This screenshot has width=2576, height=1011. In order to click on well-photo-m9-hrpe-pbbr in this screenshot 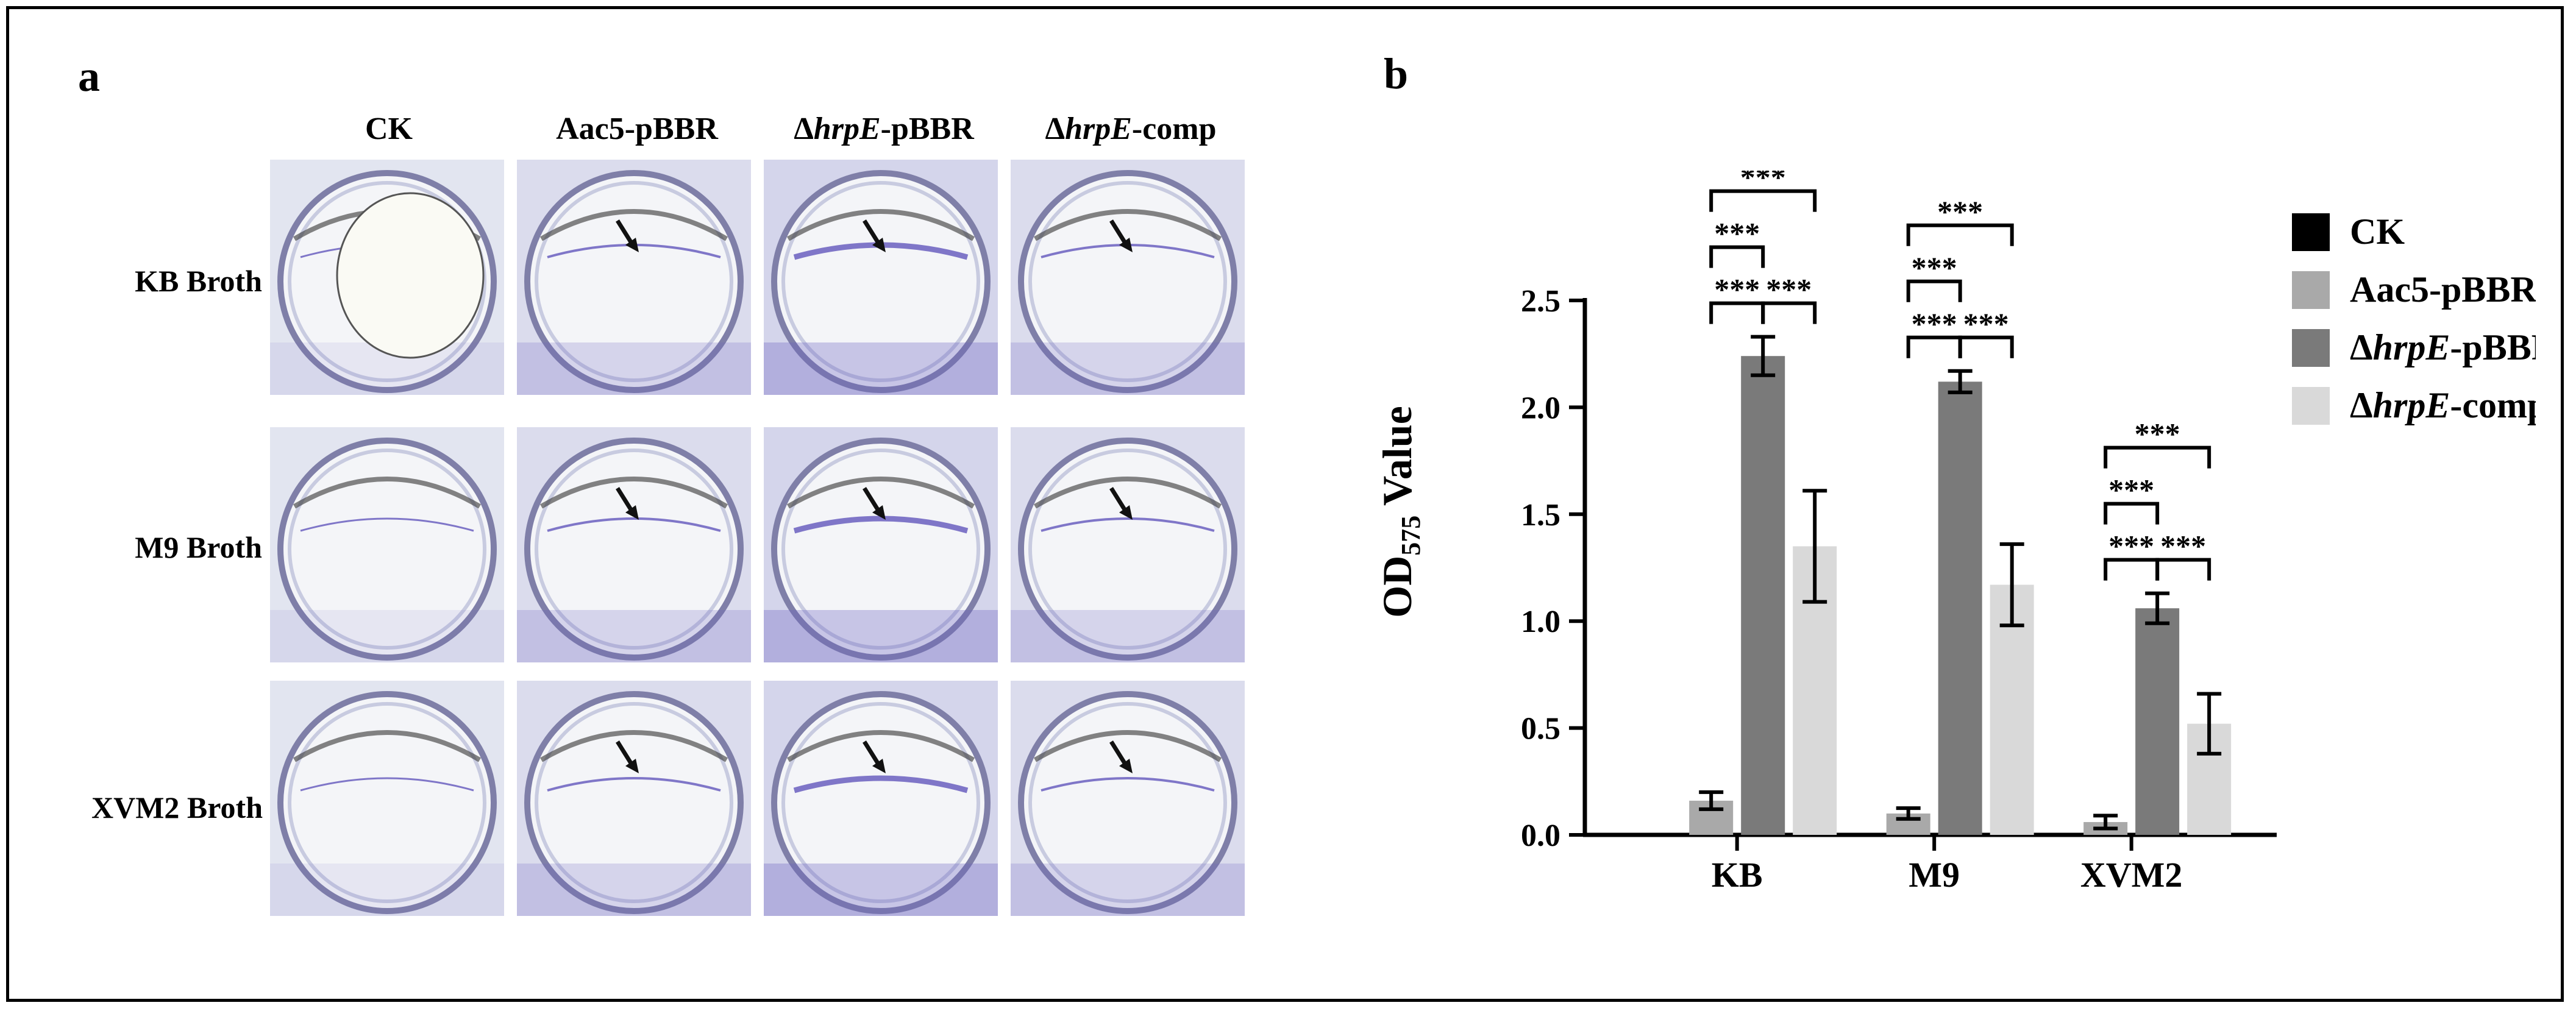, I will do `click(881, 544)`.